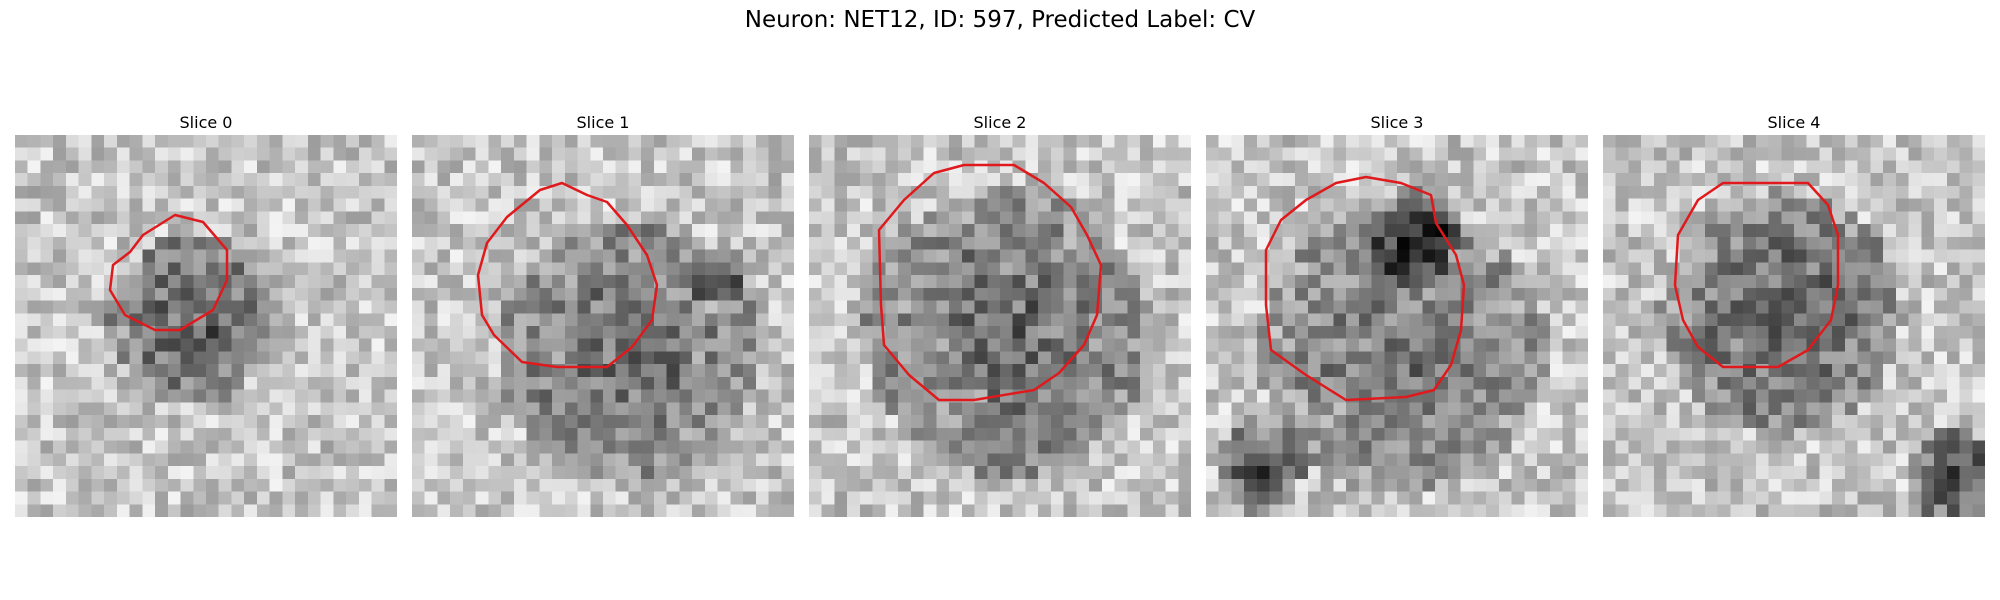 The width and height of the screenshot is (2000, 600). I want to click on slice-panel-3: Slice 3, so click(1397, 123).